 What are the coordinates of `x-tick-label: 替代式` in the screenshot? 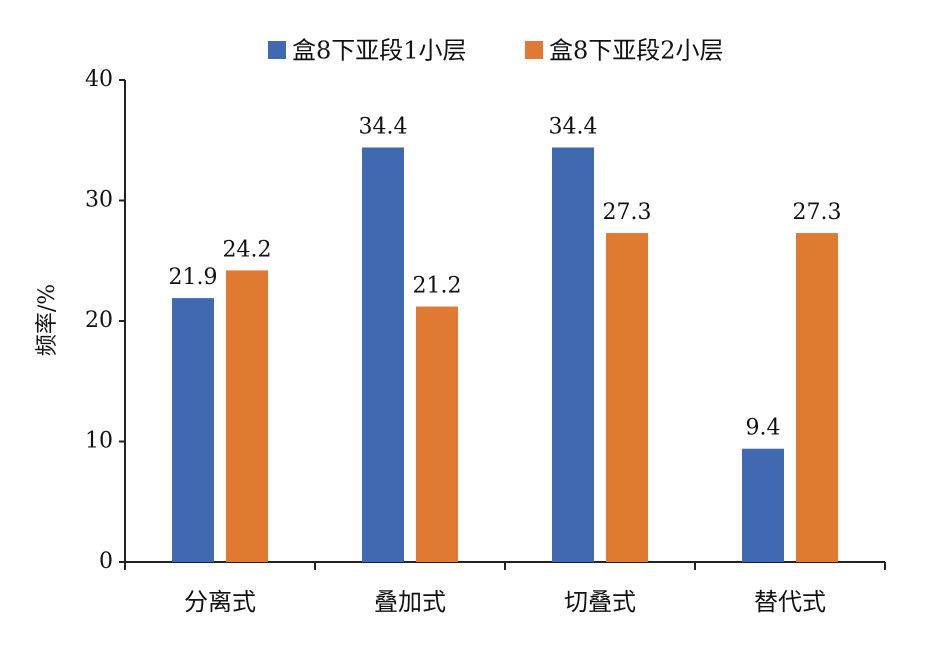 It's located at (790, 602).